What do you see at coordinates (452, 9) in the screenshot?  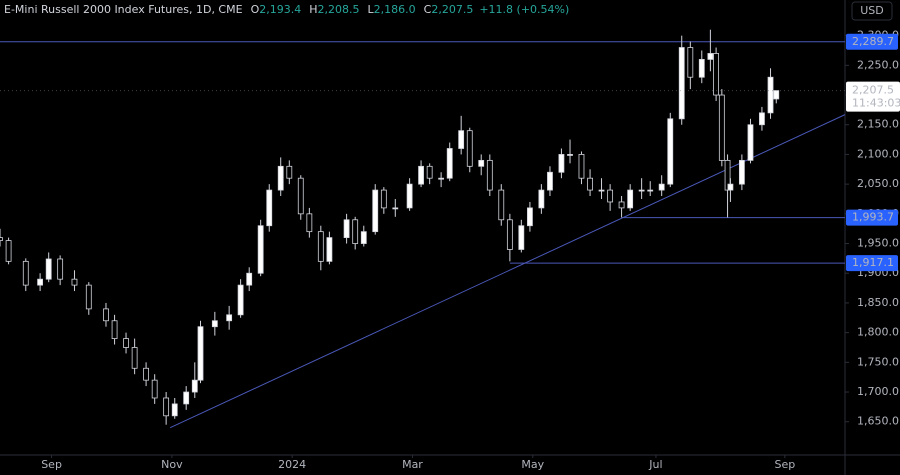 I see `quote-value: 2,207.5` at bounding box center [452, 9].